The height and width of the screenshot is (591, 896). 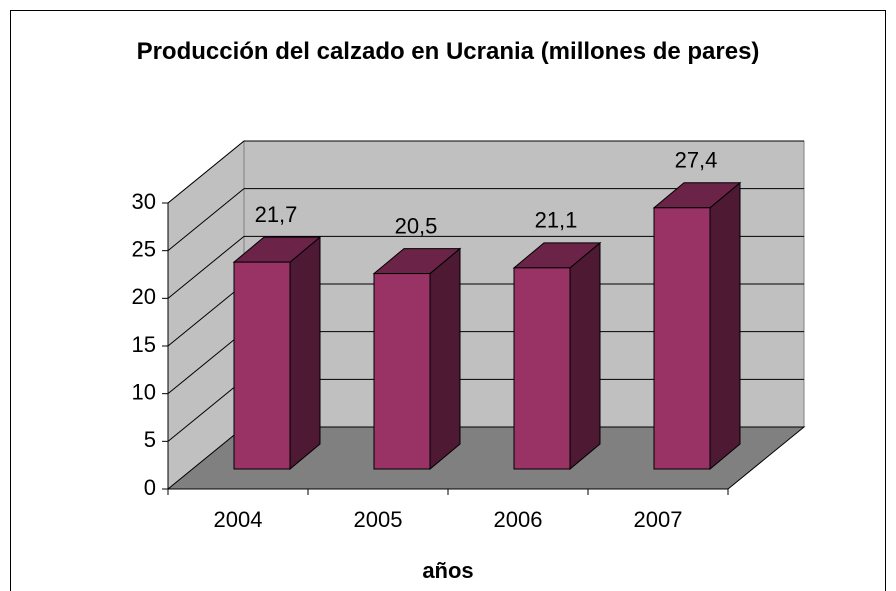 What do you see at coordinates (416, 225) in the screenshot?
I see `data-label: 20,5` at bounding box center [416, 225].